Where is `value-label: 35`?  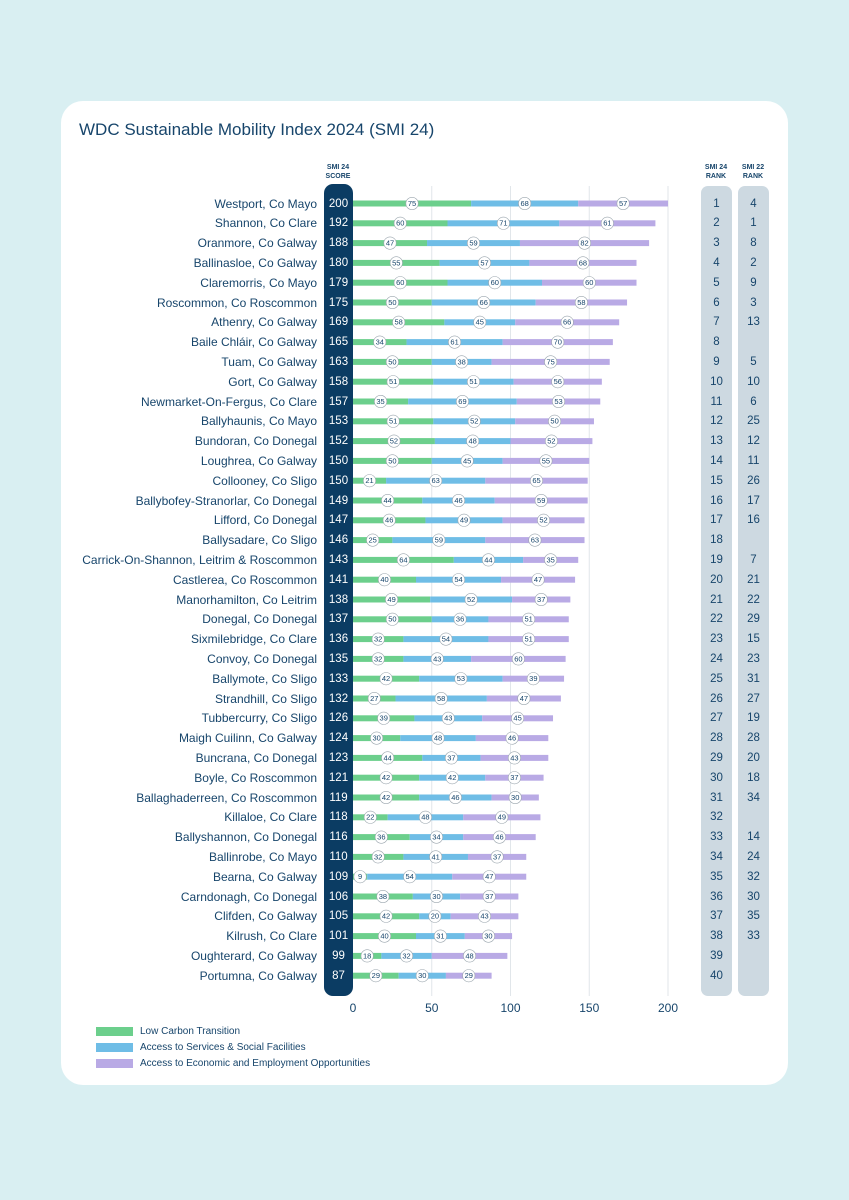 value-label: 35 is located at coordinates (380, 401).